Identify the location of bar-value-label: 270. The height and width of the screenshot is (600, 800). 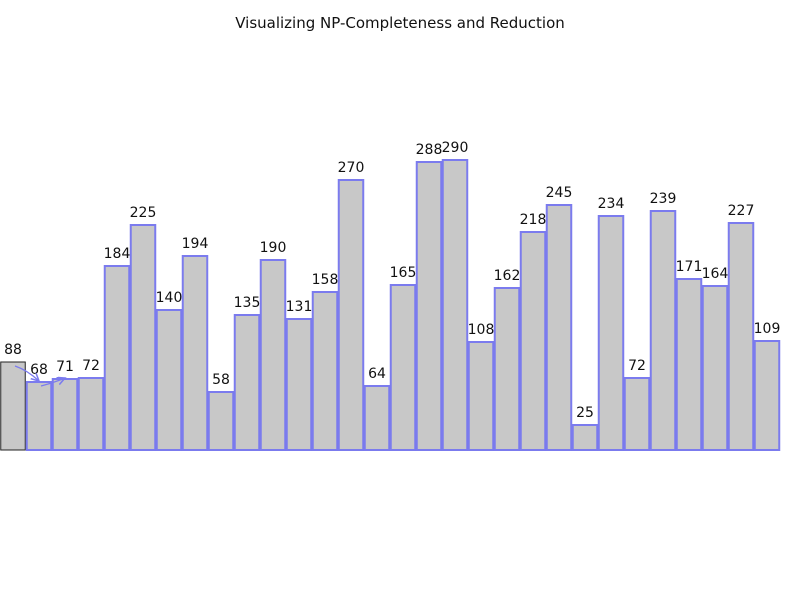
(351, 168).